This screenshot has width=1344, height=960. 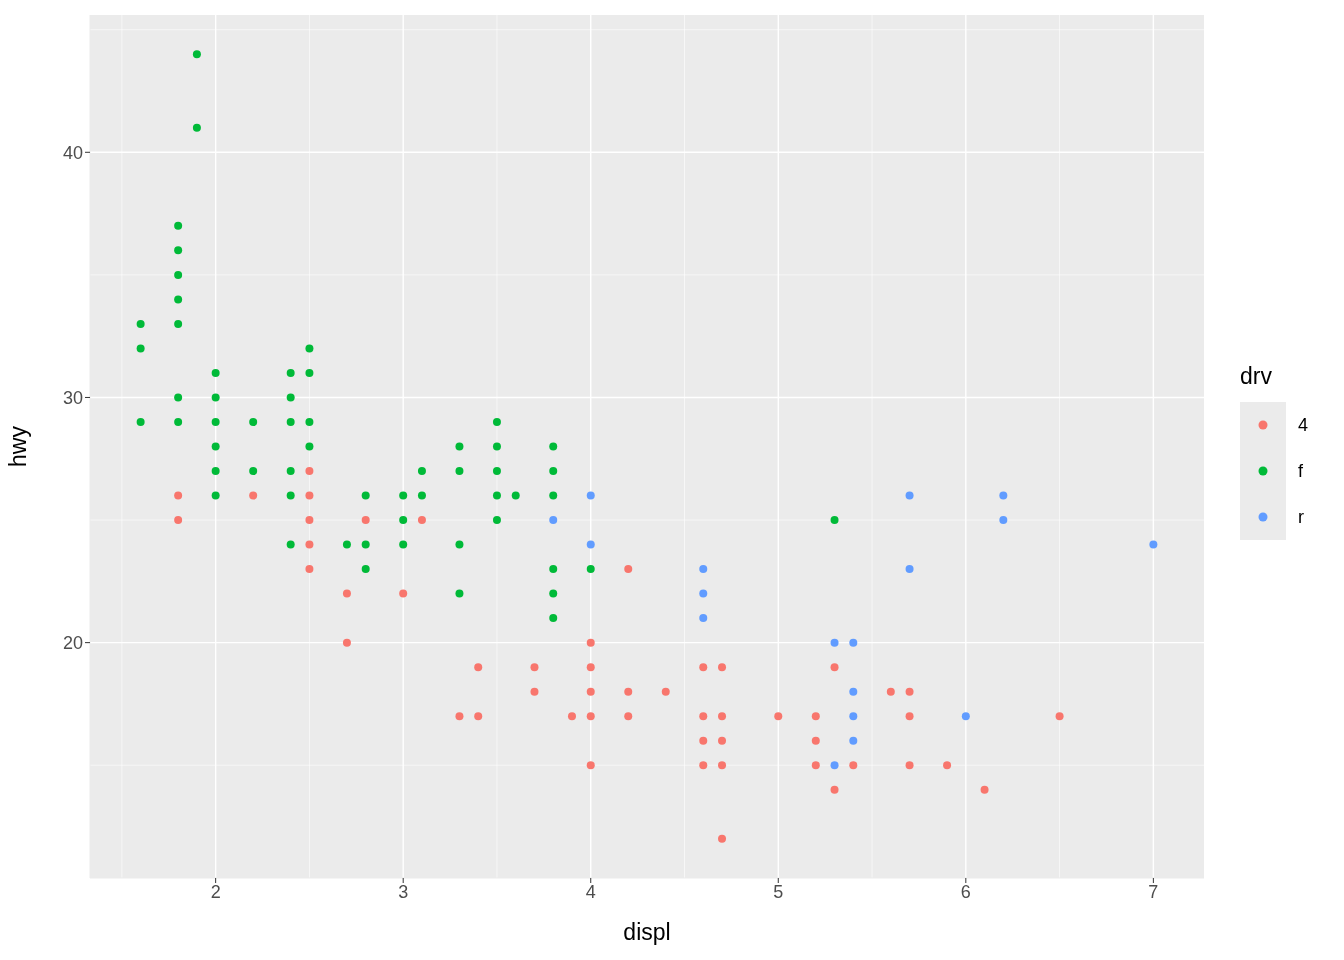 I want to click on legend-label: 4, so click(x=1303, y=425).